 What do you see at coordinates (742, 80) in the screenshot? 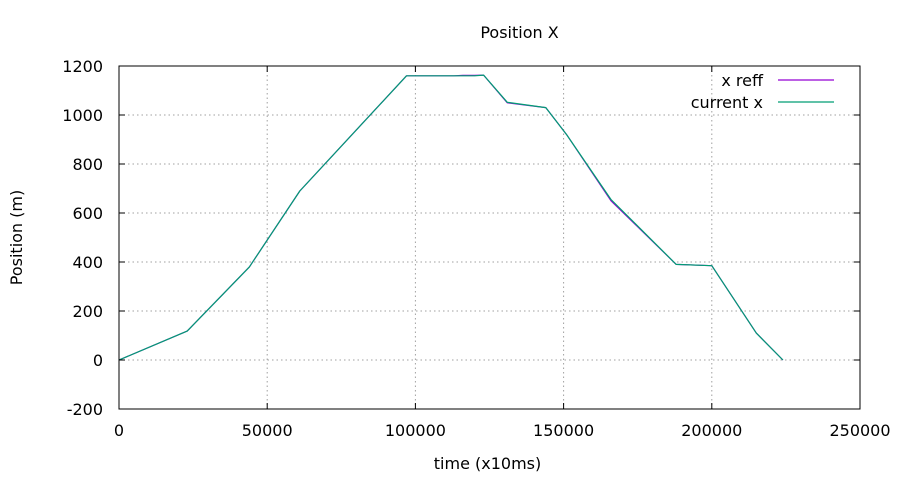
I see `legend-label: x reff` at bounding box center [742, 80].